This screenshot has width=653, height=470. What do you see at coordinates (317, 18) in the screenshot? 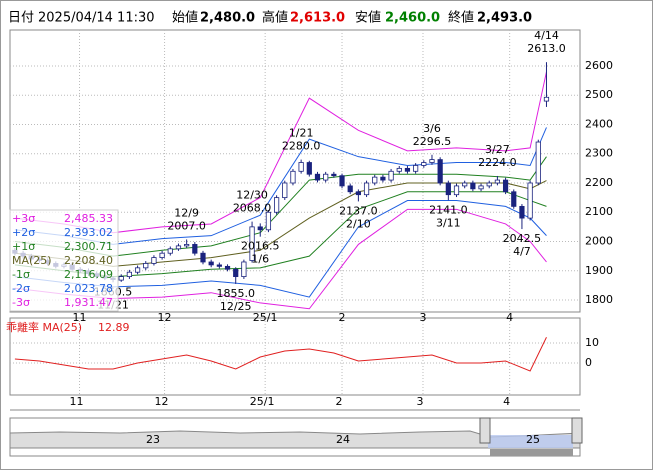
I see `high-value: 2,613.0` at bounding box center [317, 18].